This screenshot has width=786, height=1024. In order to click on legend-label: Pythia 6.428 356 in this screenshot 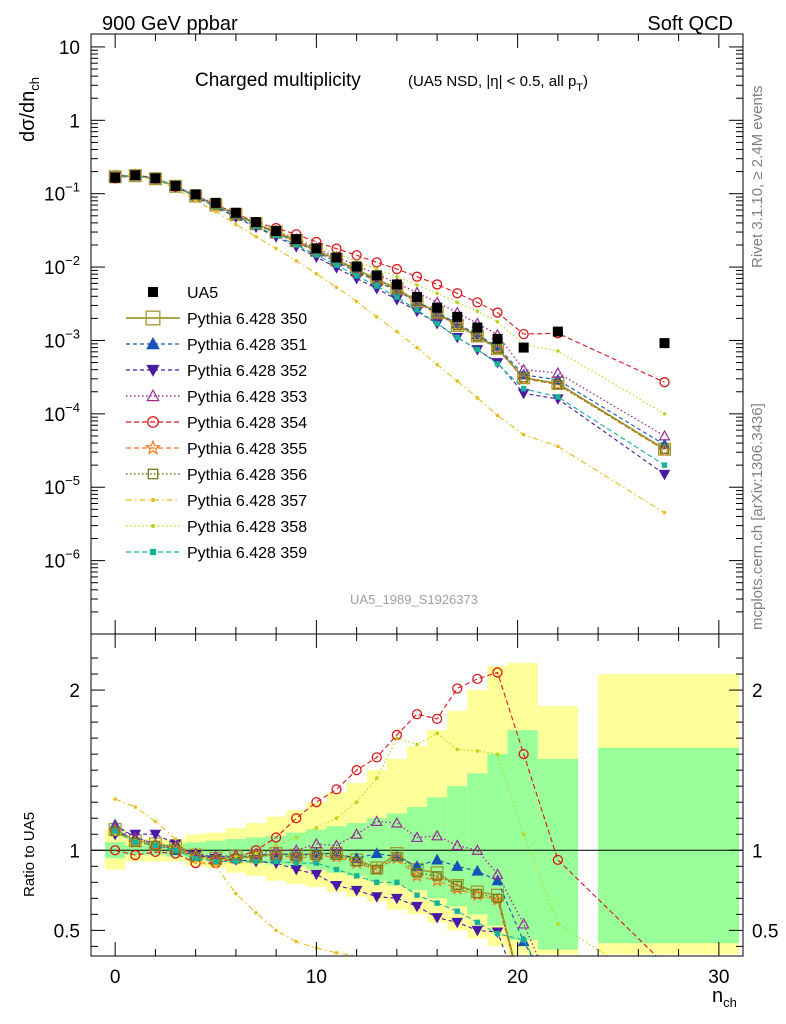, I will do `click(247, 475)`.